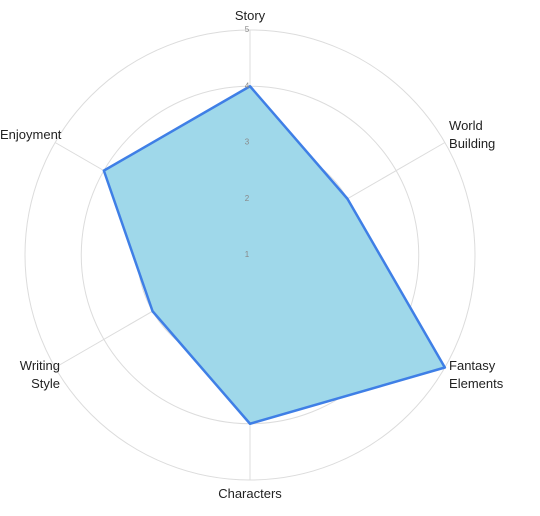 The height and width of the screenshot is (516, 540). What do you see at coordinates (250, 15) in the screenshot?
I see `category-label: Story` at bounding box center [250, 15].